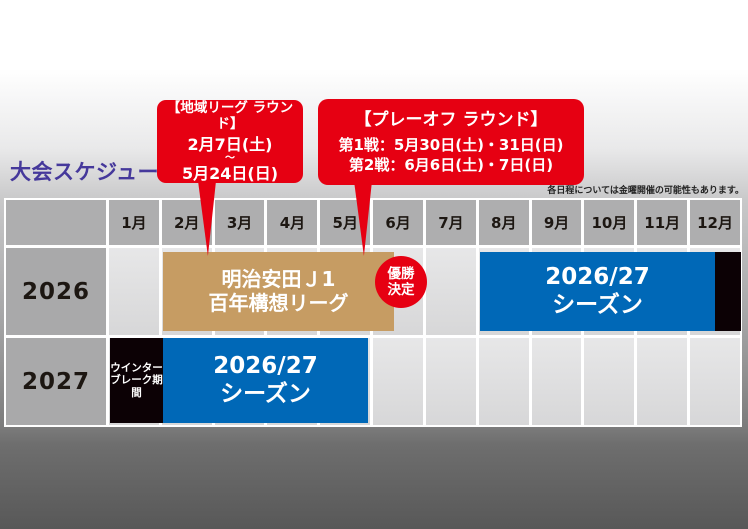  I want to click on season-bar-2026: 2026/27 シーズン, so click(610, 291).